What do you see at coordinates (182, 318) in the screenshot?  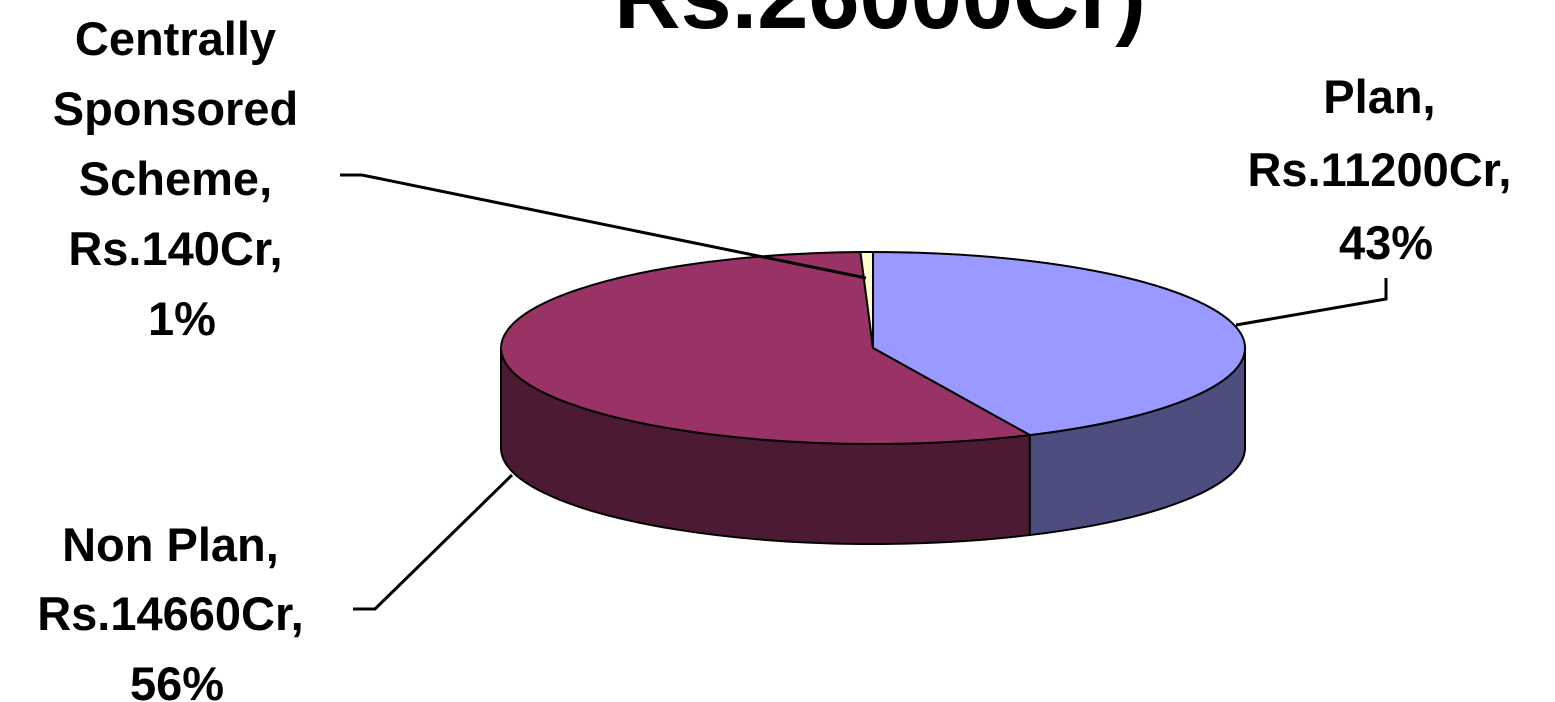 I see `slice-label-line: 1%` at bounding box center [182, 318].